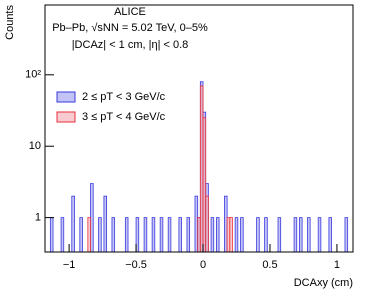 This screenshot has height=294, width=365. Describe the element at coordinates (124, 117) in the screenshot. I see `legend-label: 3 ≤ pT < 4 GeV/c` at that location.